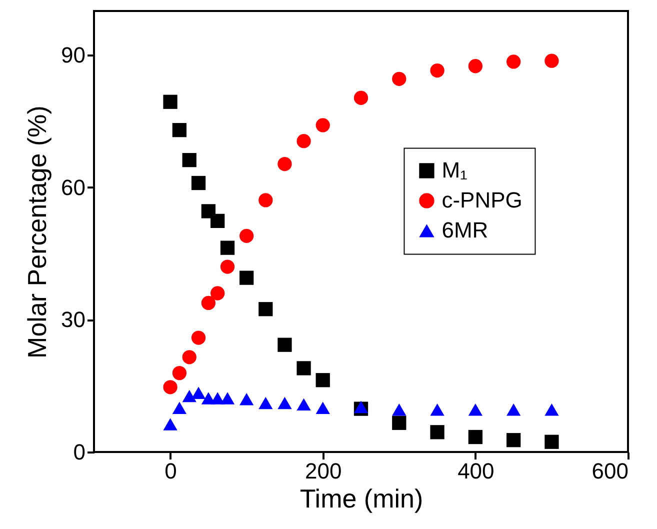 This screenshot has height=529, width=657. What do you see at coordinates (73, 319) in the screenshot?
I see `y-tick-label: 30` at bounding box center [73, 319].